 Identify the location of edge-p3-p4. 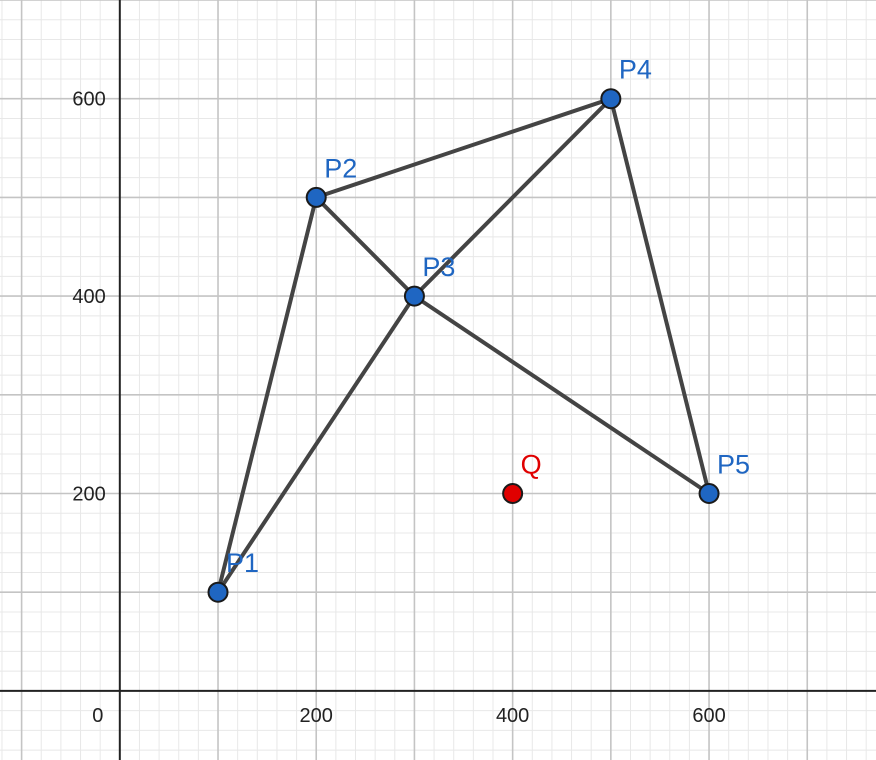
(512, 197).